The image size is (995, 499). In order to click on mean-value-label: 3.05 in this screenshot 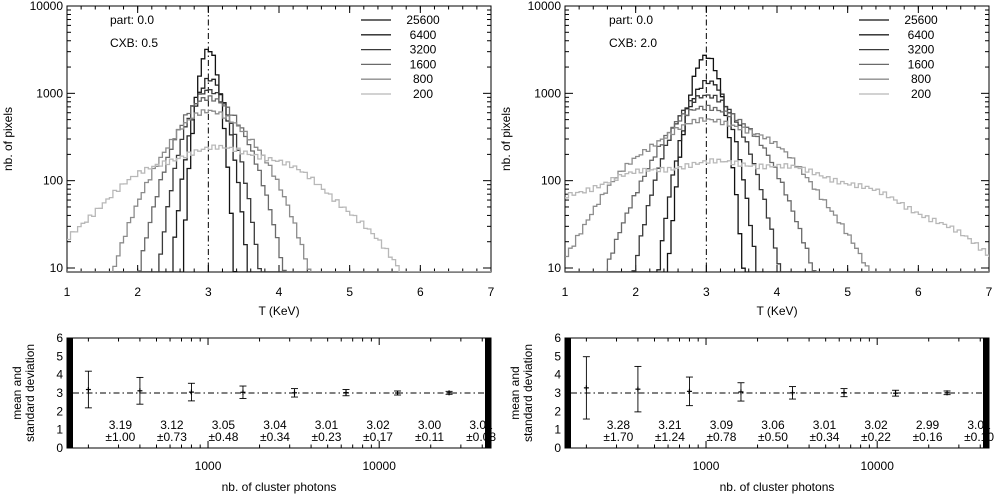, I will do `click(224, 425)`.